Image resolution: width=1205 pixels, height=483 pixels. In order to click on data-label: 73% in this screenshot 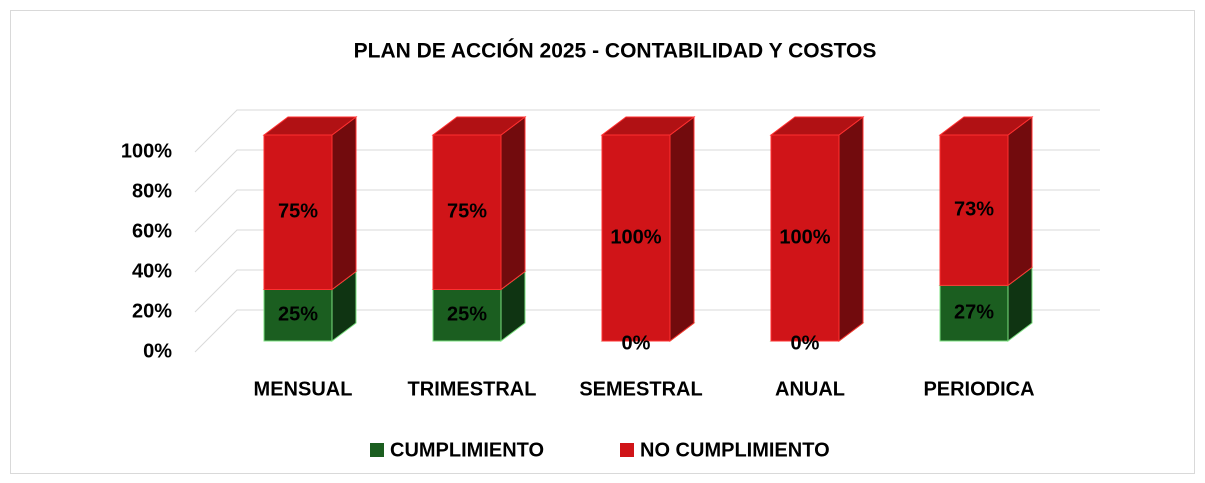, I will do `click(974, 209)`.